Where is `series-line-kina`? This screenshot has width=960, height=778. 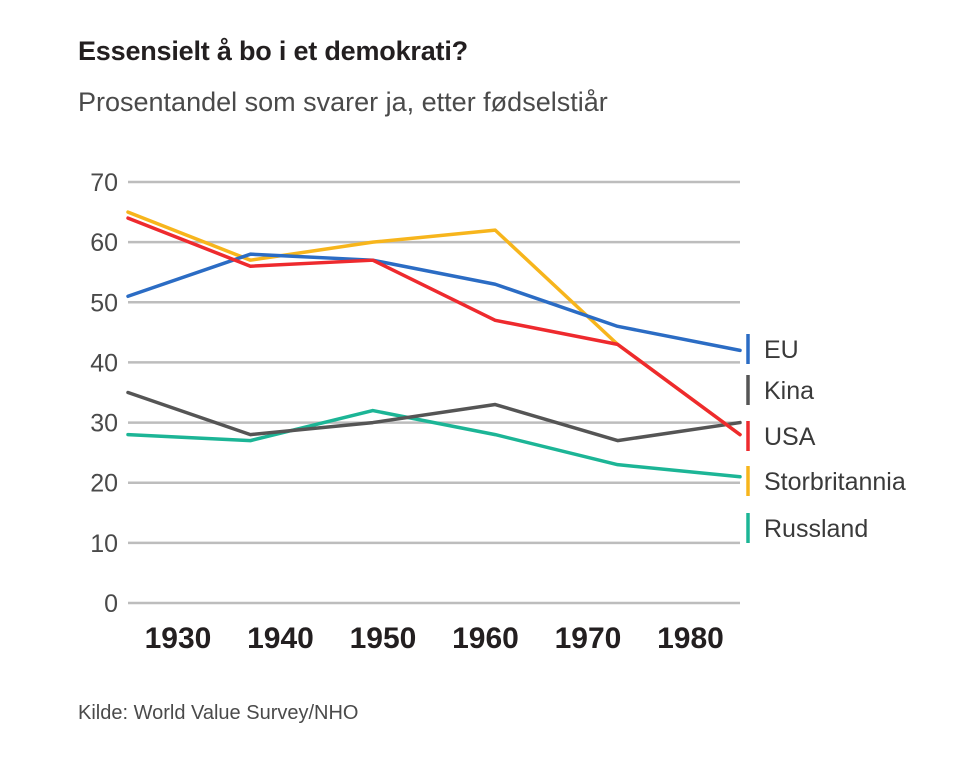
series-line-kina is located at coordinates (434, 416).